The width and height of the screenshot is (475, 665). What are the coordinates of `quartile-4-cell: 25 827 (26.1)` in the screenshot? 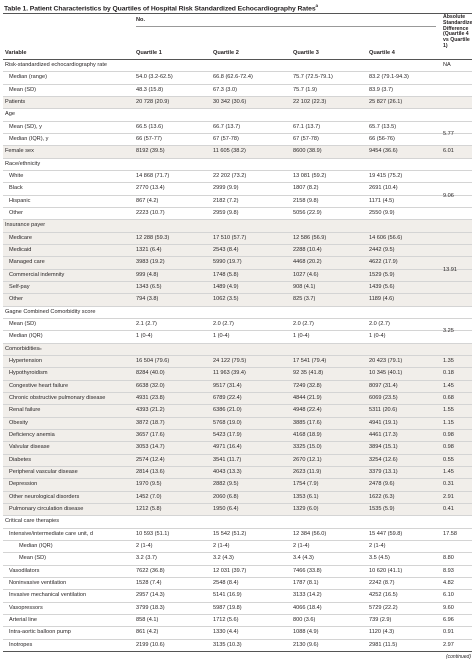 It's located at (386, 101).